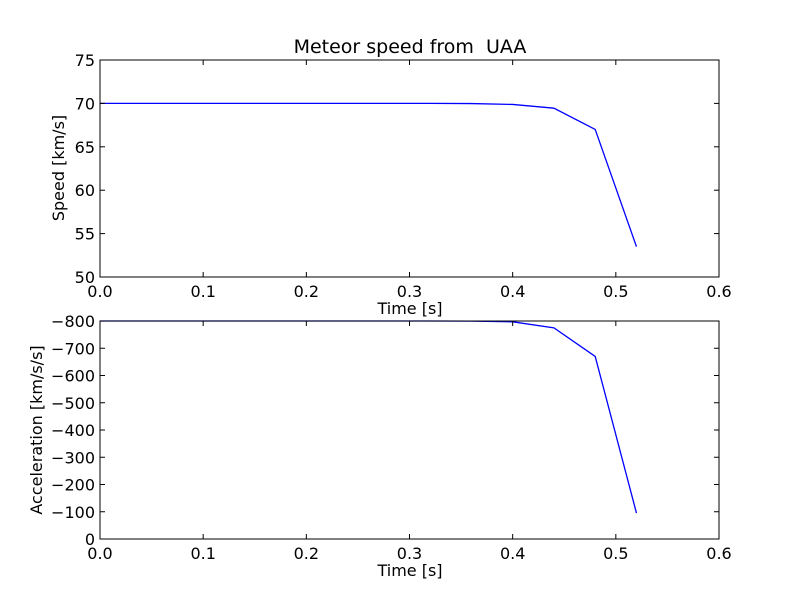 The height and width of the screenshot is (600, 800). Describe the element at coordinates (409, 553) in the screenshot. I see `acceleration-x-tick-label: 0.3` at that location.